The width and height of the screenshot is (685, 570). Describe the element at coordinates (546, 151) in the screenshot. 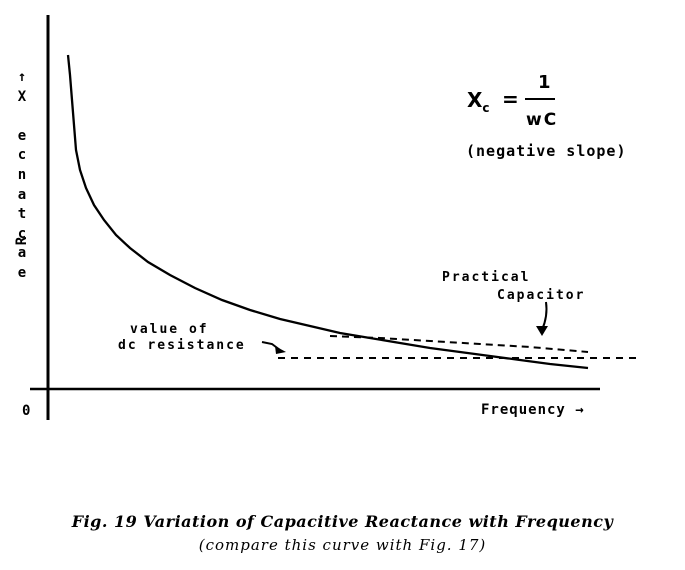

I see `formula-note: (negative slope)` at that location.